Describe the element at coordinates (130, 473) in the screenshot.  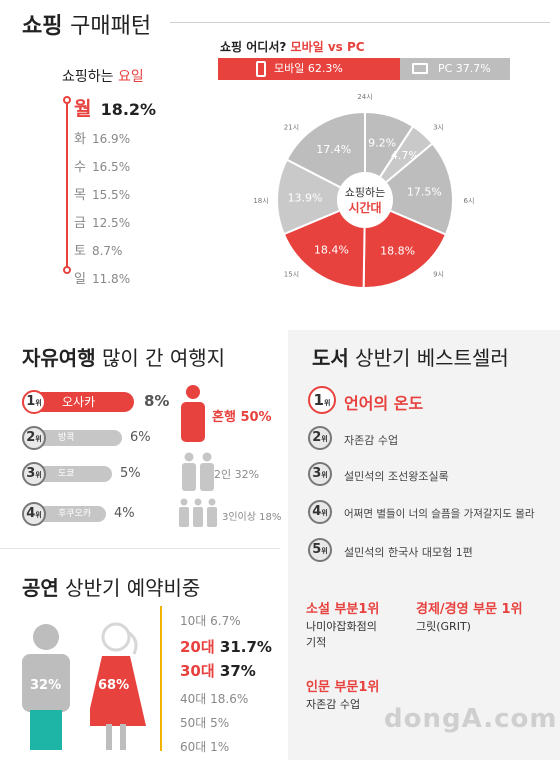
I see `travel-value: 5%` at that location.